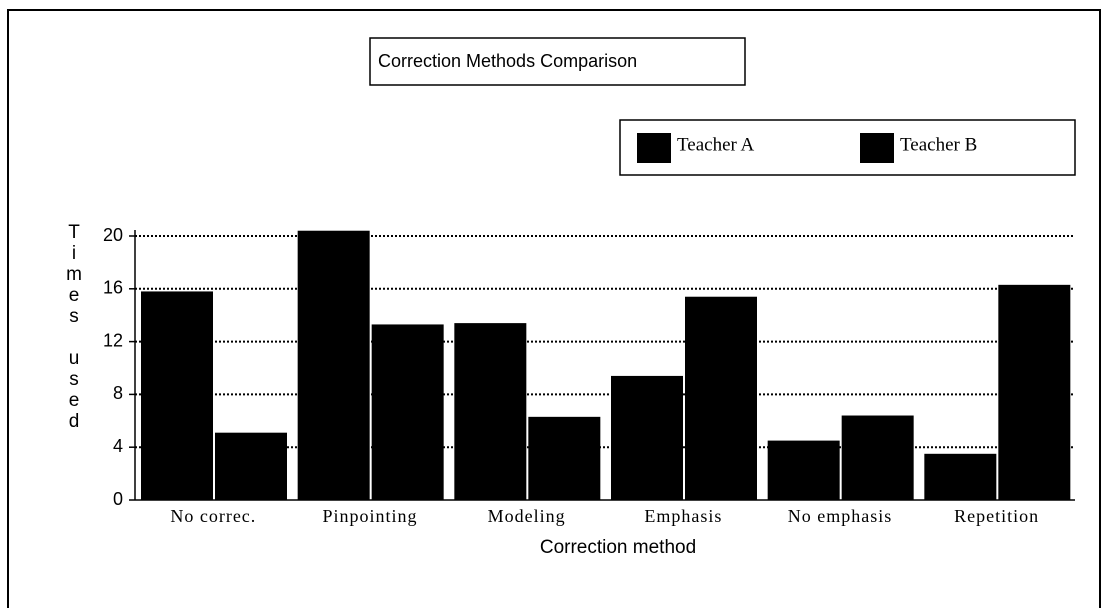  I want to click on x-tick-label: Repetition, so click(996, 516).